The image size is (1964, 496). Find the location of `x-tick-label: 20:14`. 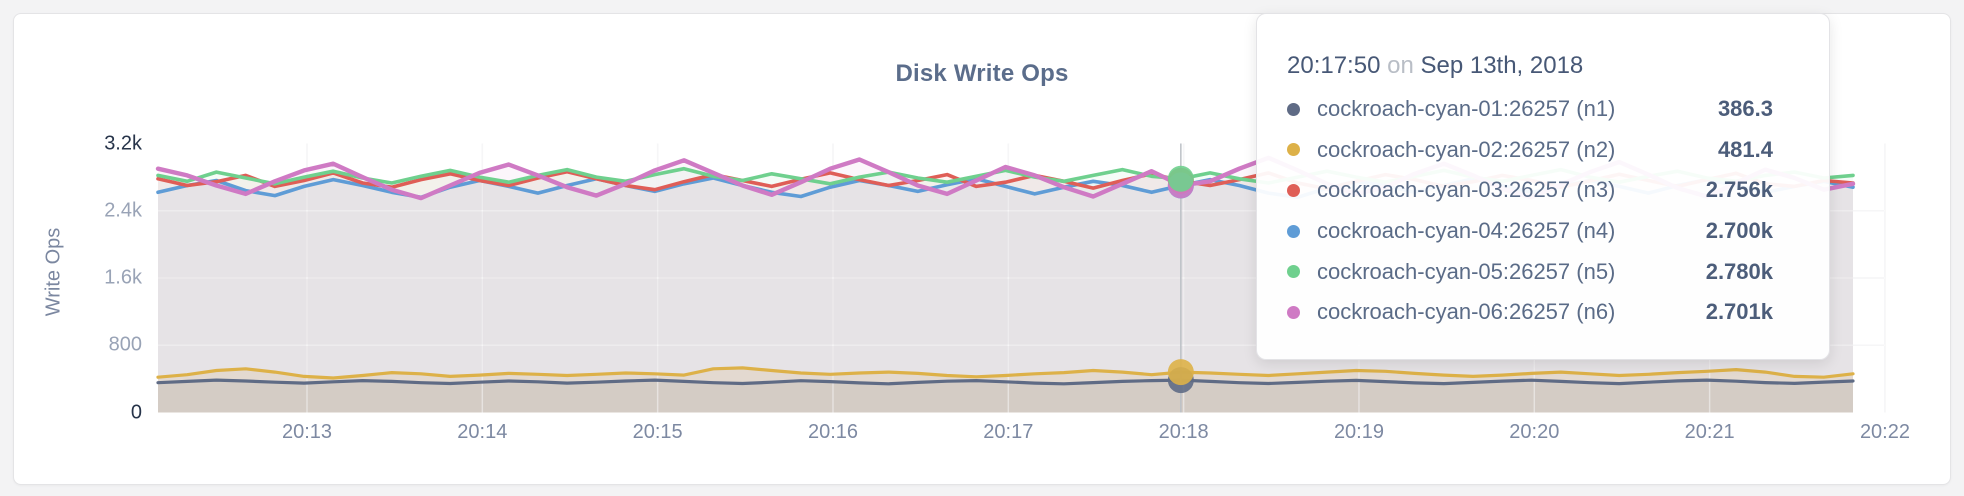

x-tick-label: 20:14 is located at coordinates (482, 432).